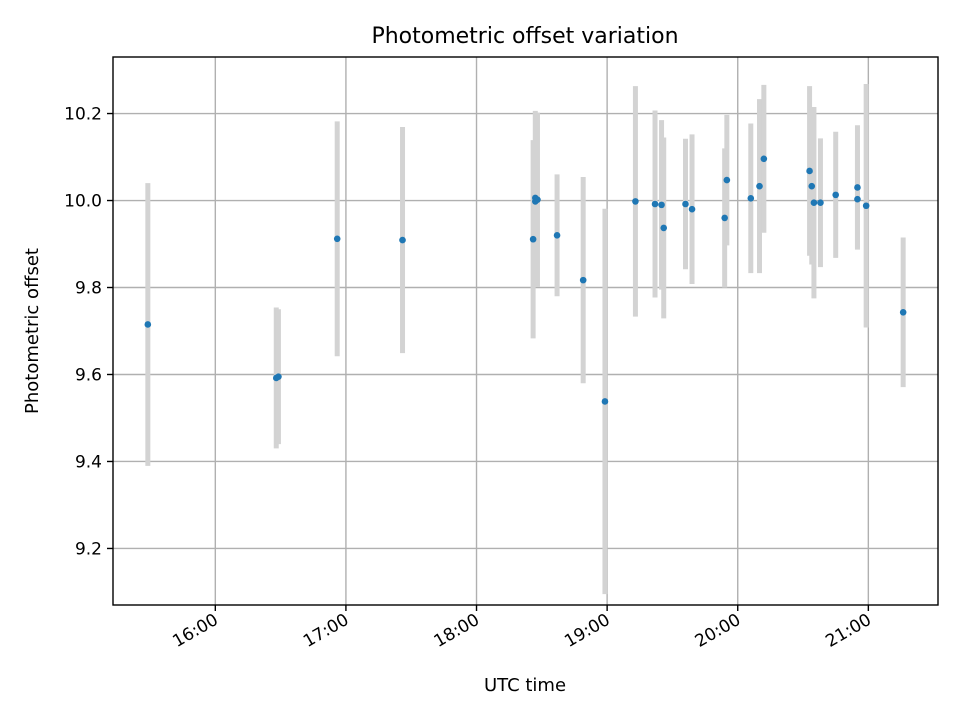  What do you see at coordinates (88, 375) in the screenshot?
I see `y-tick-label: 9.6` at bounding box center [88, 375].